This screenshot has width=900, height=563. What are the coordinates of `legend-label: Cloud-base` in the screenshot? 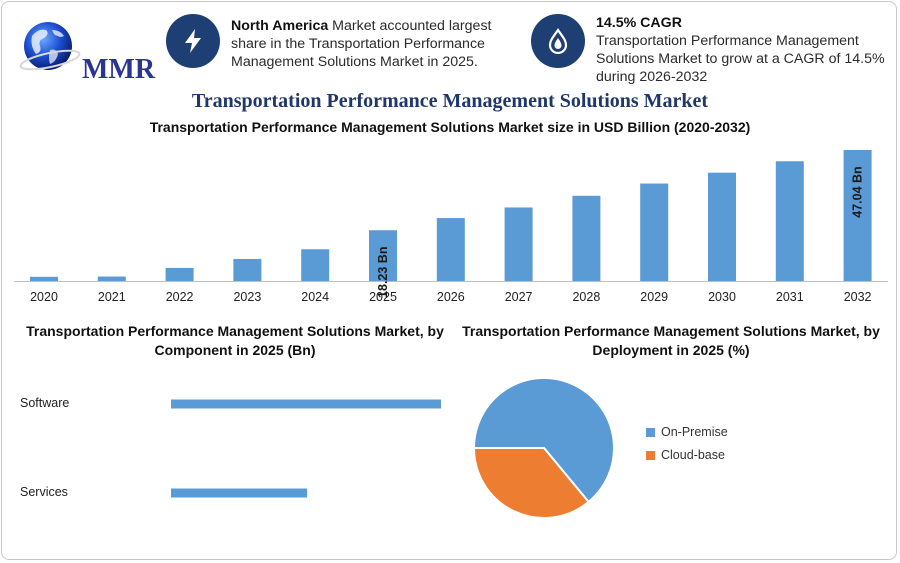 It's located at (693, 455).